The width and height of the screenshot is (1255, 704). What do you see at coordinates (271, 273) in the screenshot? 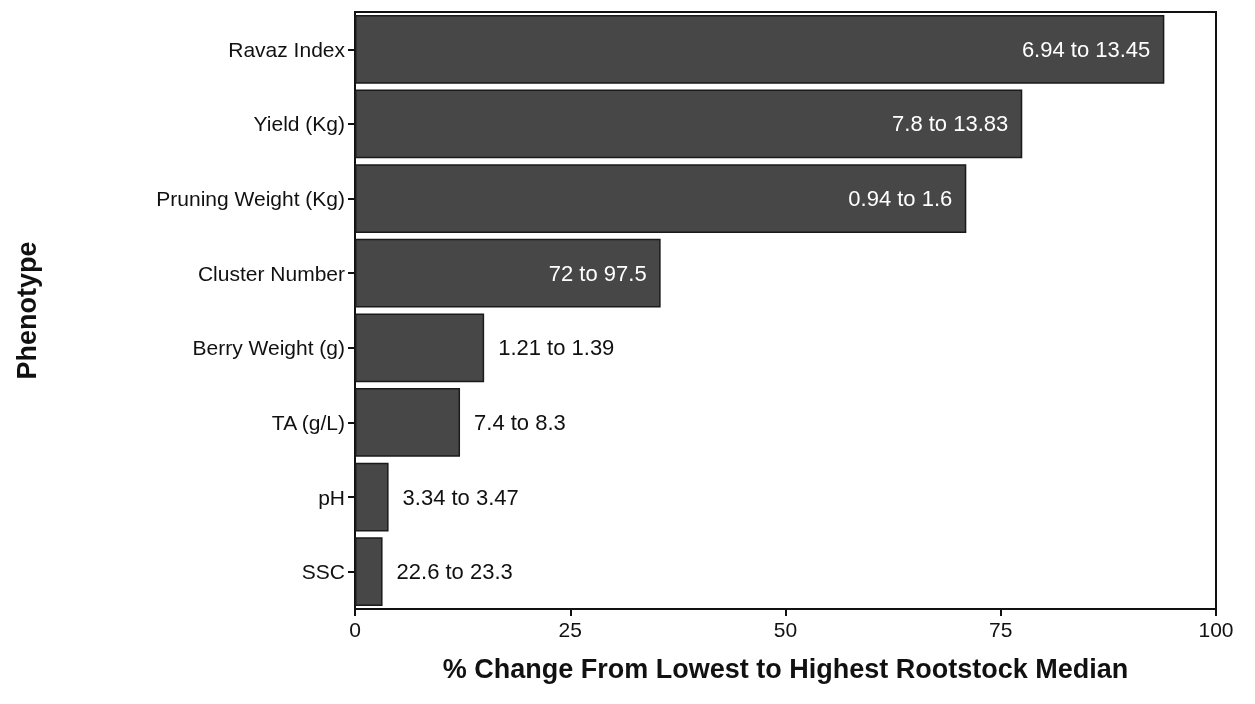
I see `y-tick-label: Cluster Number` at bounding box center [271, 273].